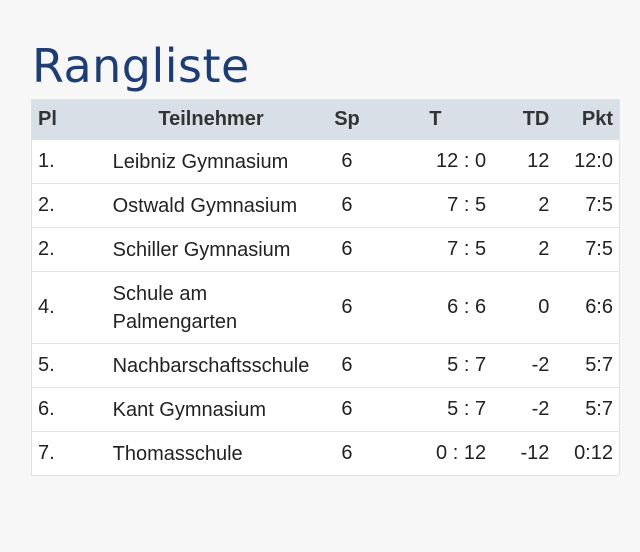 The height and width of the screenshot is (552, 640). Describe the element at coordinates (47, 119) in the screenshot. I see `header-place: Pl` at that location.